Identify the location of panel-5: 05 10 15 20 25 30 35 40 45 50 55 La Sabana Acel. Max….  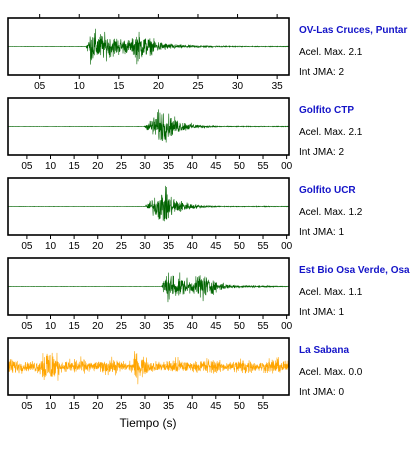
(185, 374).